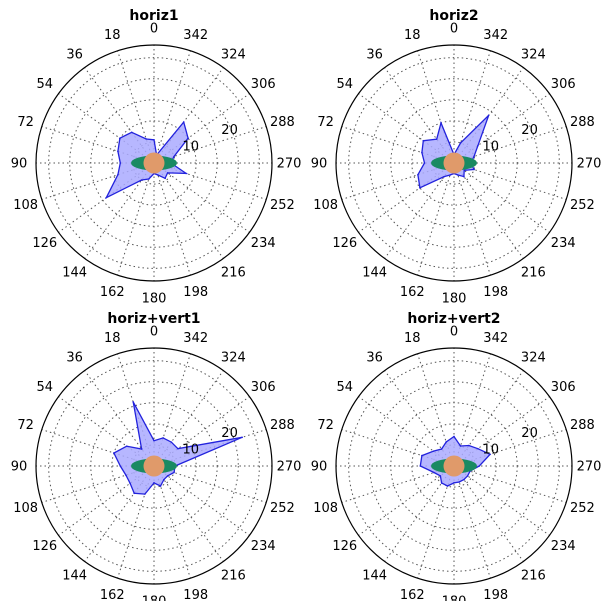 This screenshot has height=601, width=604. What do you see at coordinates (344, 546) in the screenshot?
I see `theta-tick-label: 126` at bounding box center [344, 546].